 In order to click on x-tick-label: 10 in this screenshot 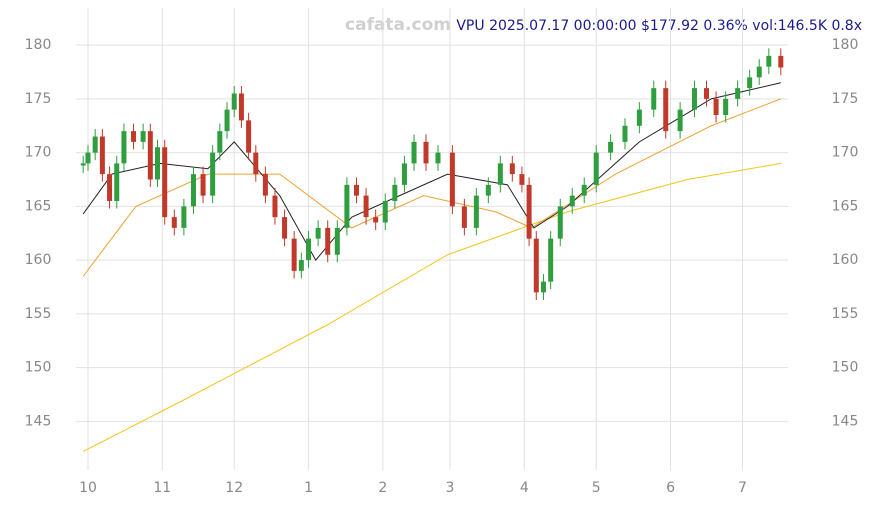, I will do `click(88, 488)`.